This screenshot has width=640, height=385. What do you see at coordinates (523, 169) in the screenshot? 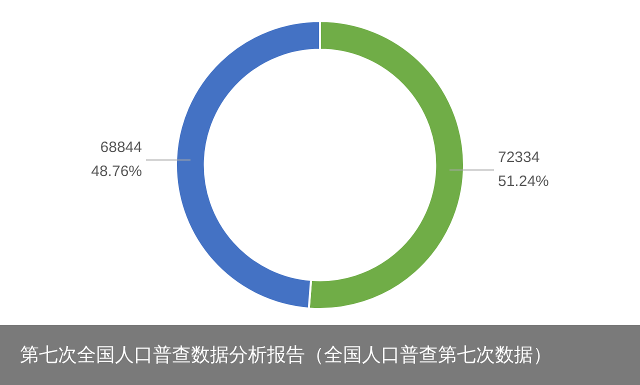
I see `data-label: 72334 51.24%` at bounding box center [523, 169].